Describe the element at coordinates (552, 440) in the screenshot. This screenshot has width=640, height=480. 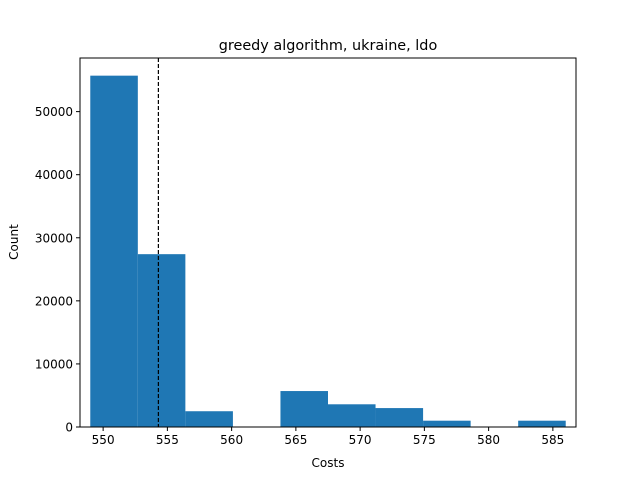
I see `x-tick-label-7: 585` at that location.